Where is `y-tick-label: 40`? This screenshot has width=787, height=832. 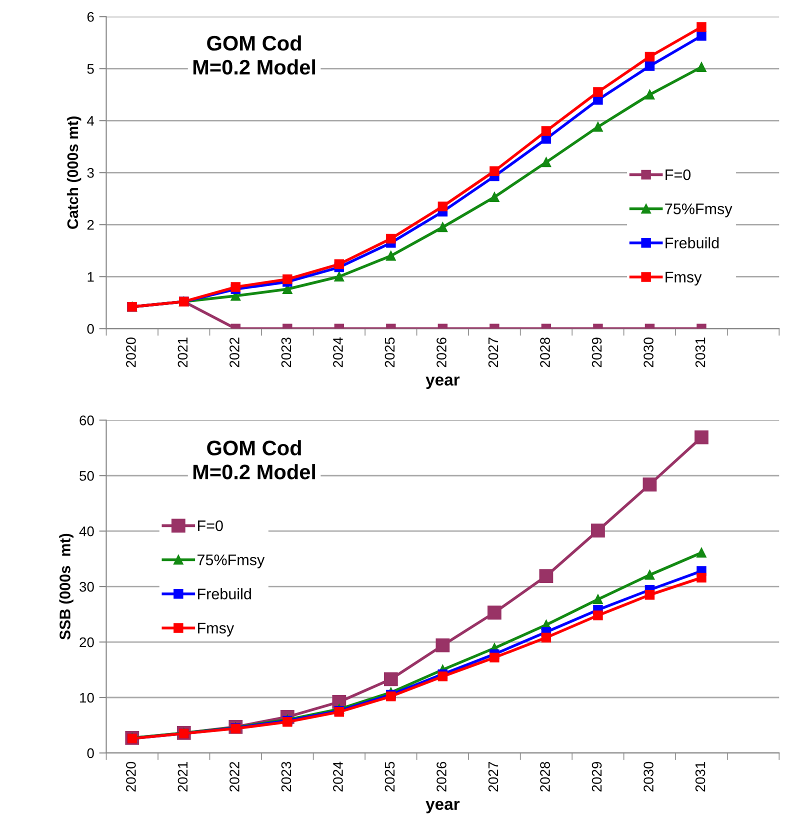 y-tick-label: 40 is located at coordinates (86, 531).